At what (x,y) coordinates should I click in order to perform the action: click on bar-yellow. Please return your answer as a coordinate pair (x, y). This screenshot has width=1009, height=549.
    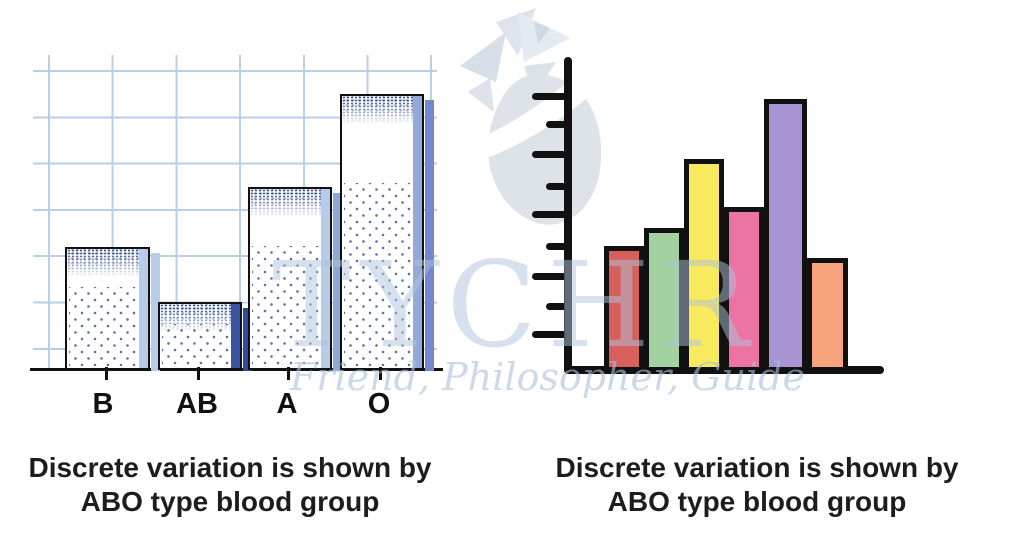
    Looking at the image, I should click on (704, 265).